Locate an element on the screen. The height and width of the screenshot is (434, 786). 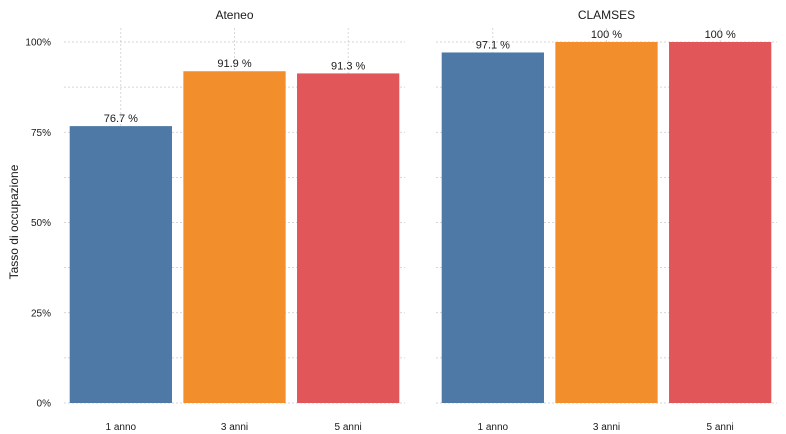
panel-title: Ateneo is located at coordinates (234, 15).